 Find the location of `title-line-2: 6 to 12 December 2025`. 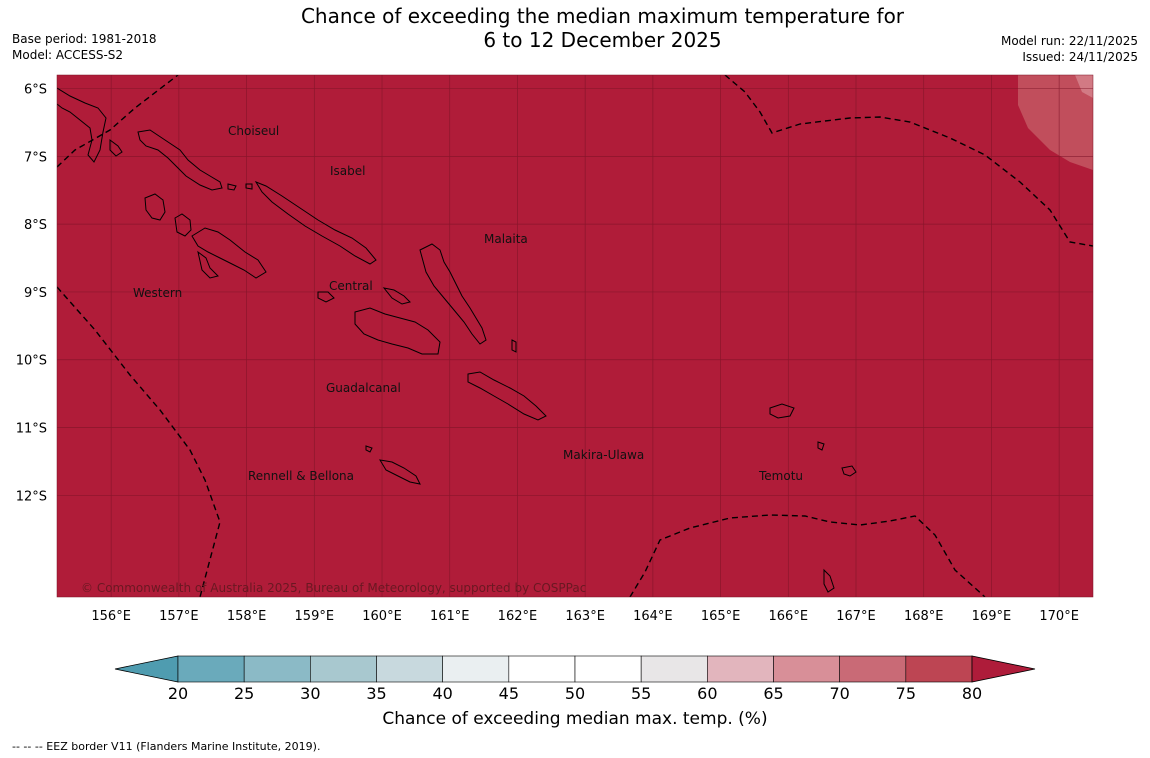

title-line-2: 6 to 12 December 2025 is located at coordinates (602, 40).